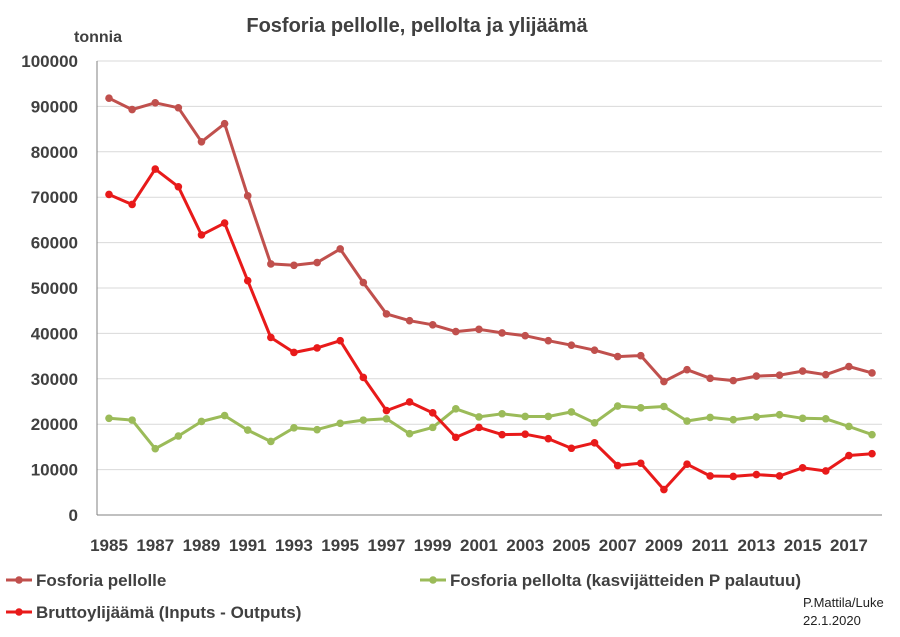  Describe the element at coordinates (109, 545) in the screenshot. I see `x-tick-label: 1985` at that location.